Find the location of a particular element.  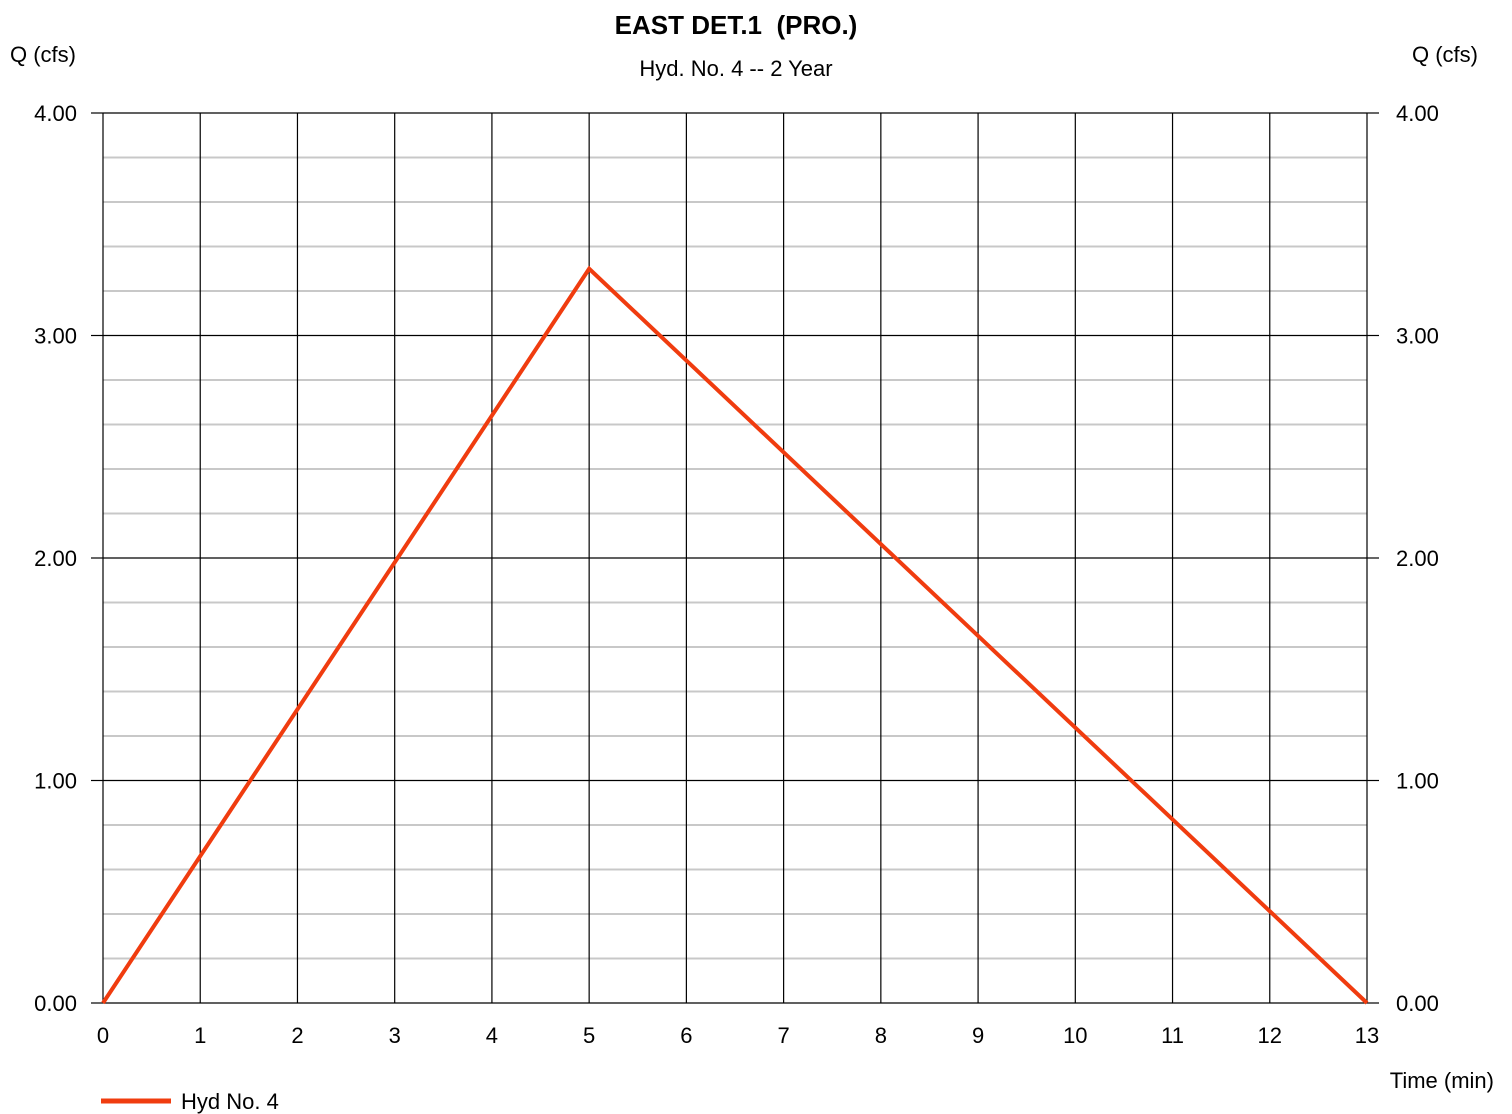

x-axis-label: Time (min) is located at coordinates (1442, 1080).